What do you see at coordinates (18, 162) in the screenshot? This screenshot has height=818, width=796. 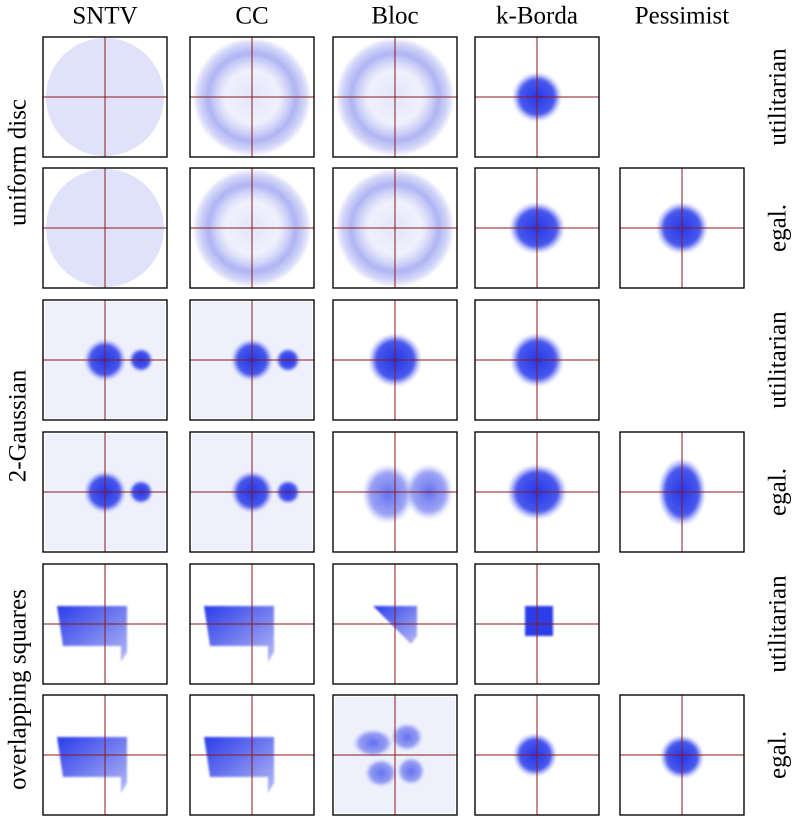 I see `row-group-label: uniform disc` at bounding box center [18, 162].